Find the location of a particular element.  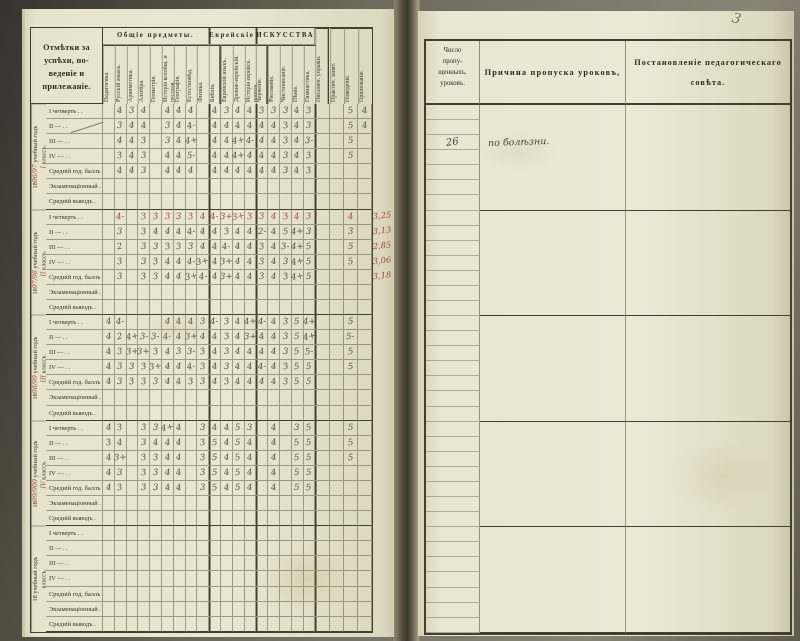

missed-count-cell is located at coordinates (453, 203).